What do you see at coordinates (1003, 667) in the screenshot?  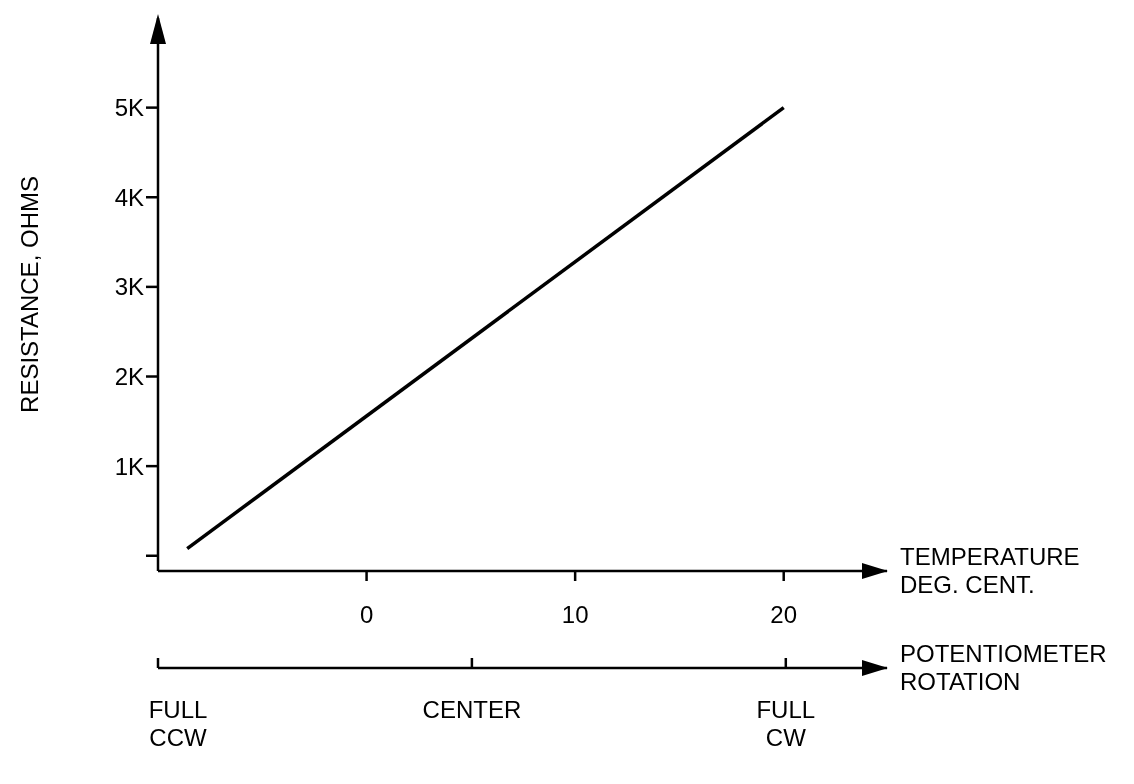 I see `x2-axis-title: POTENTIOMETER ROTATION` at bounding box center [1003, 667].